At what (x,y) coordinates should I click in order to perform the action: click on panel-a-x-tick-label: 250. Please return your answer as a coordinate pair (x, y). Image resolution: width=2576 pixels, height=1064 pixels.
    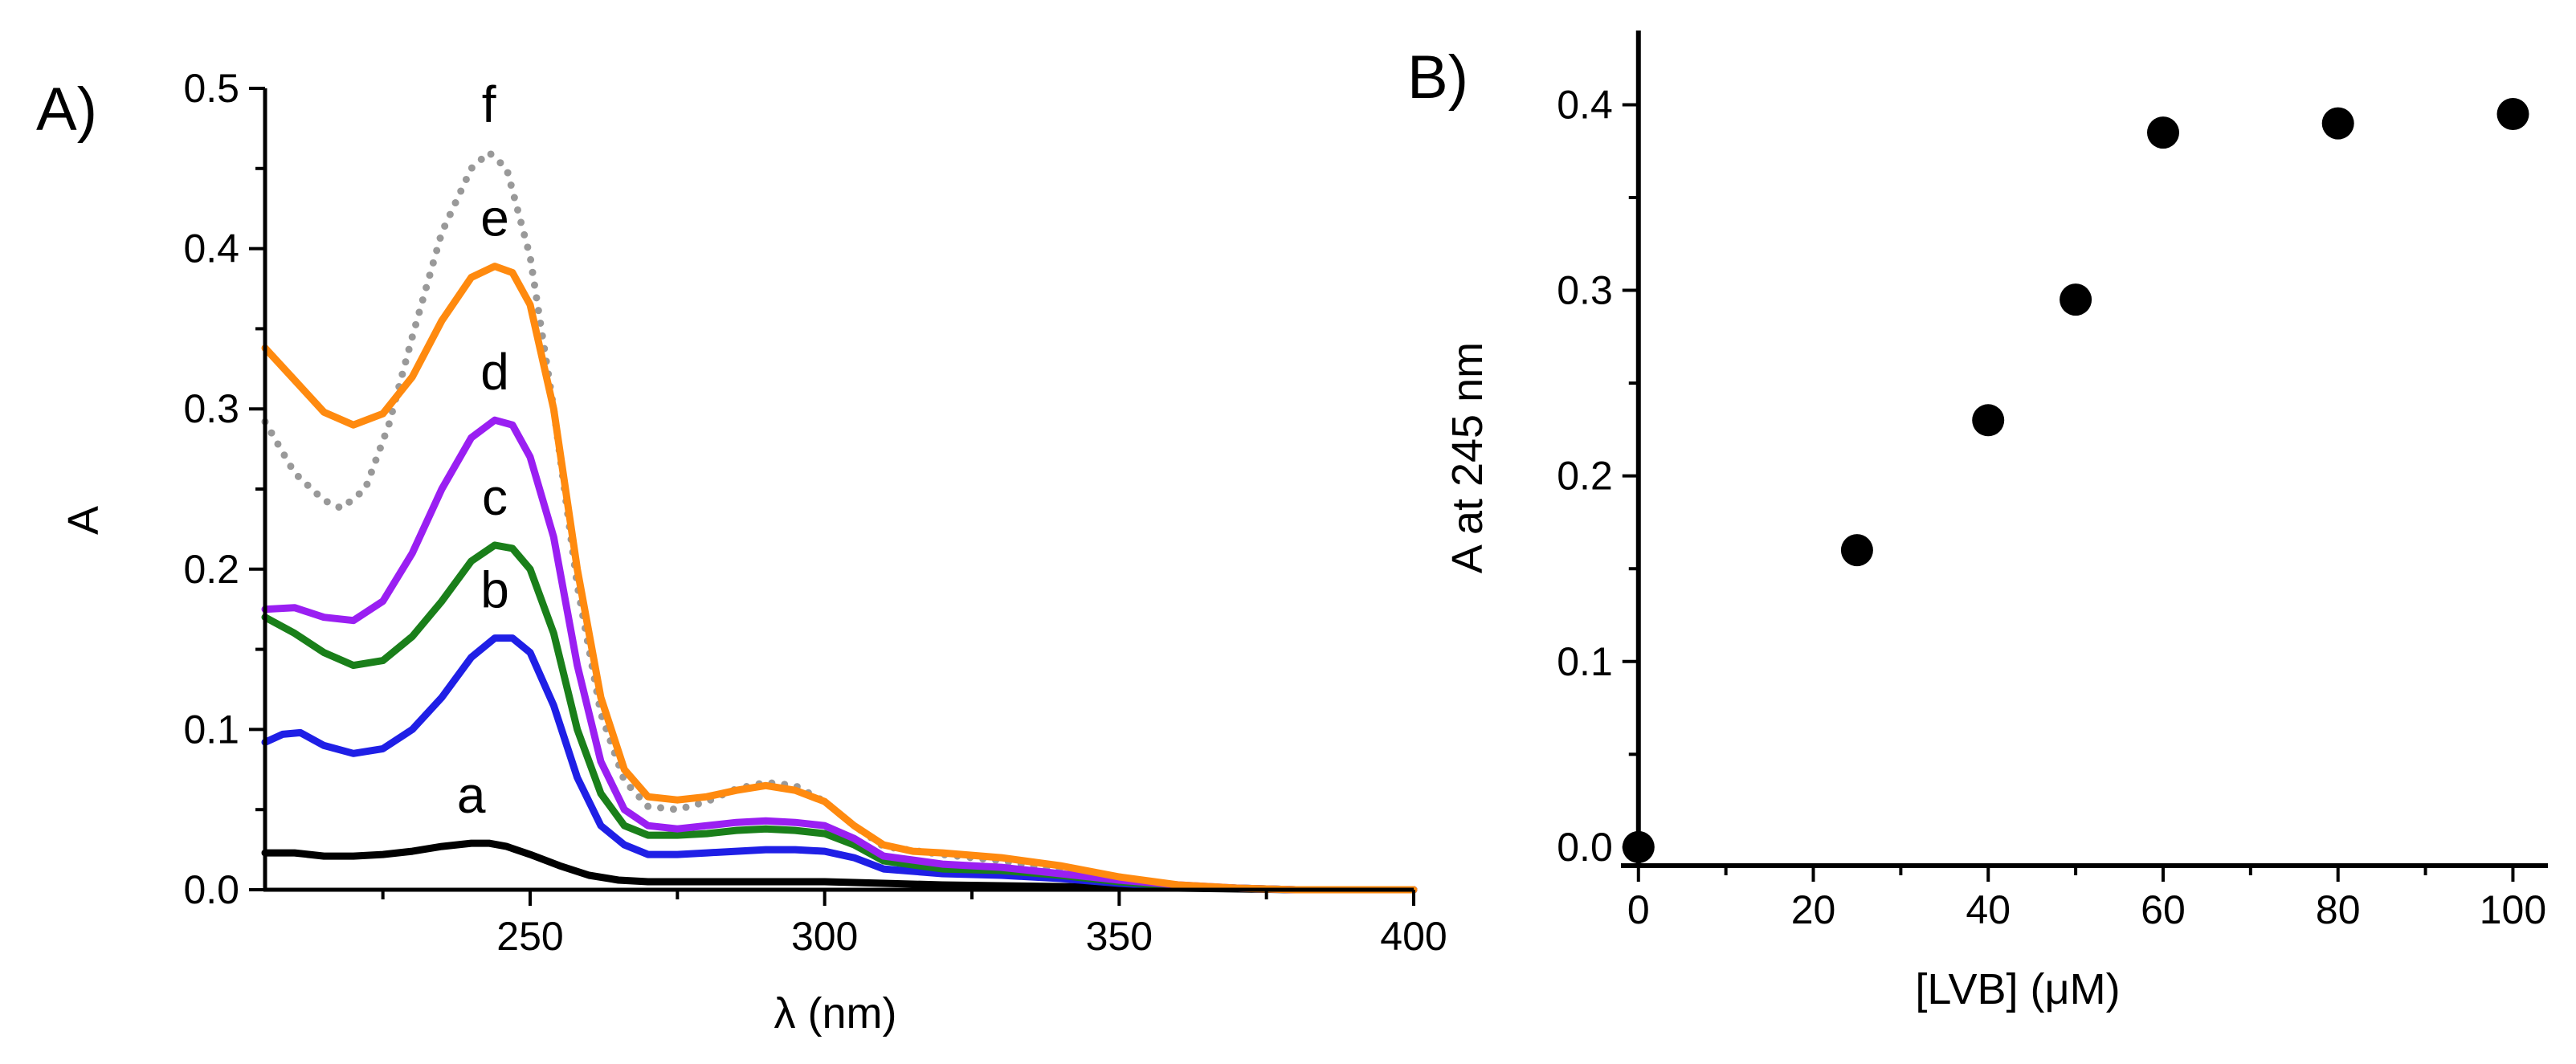
    Looking at the image, I should click on (529, 936).